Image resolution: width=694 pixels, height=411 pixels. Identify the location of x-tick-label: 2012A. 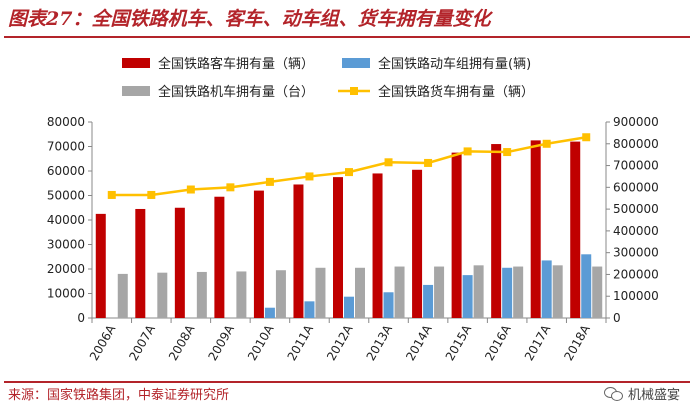
(340, 342).